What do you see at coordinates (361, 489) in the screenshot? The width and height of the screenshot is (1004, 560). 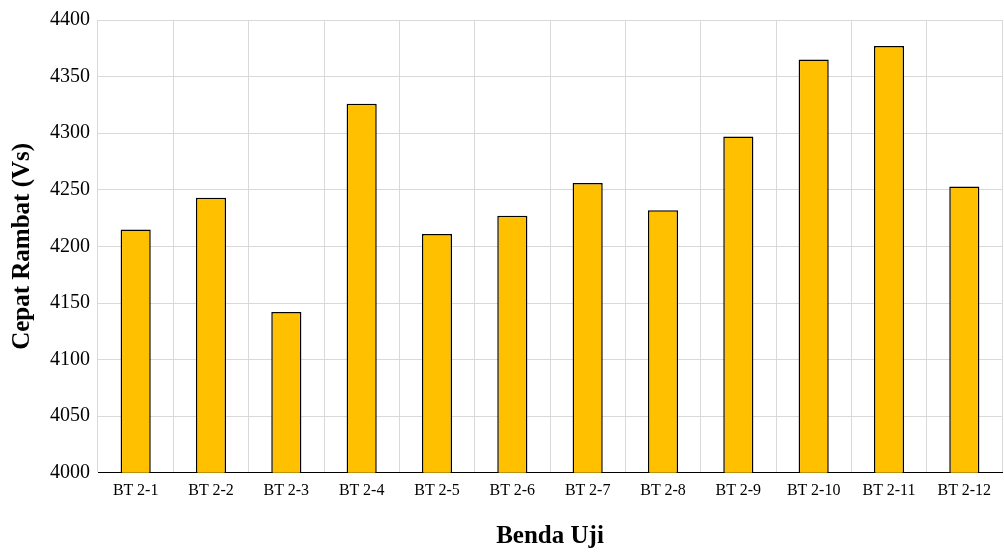 I see `x-tick-label: BT 2-4` at bounding box center [361, 489].